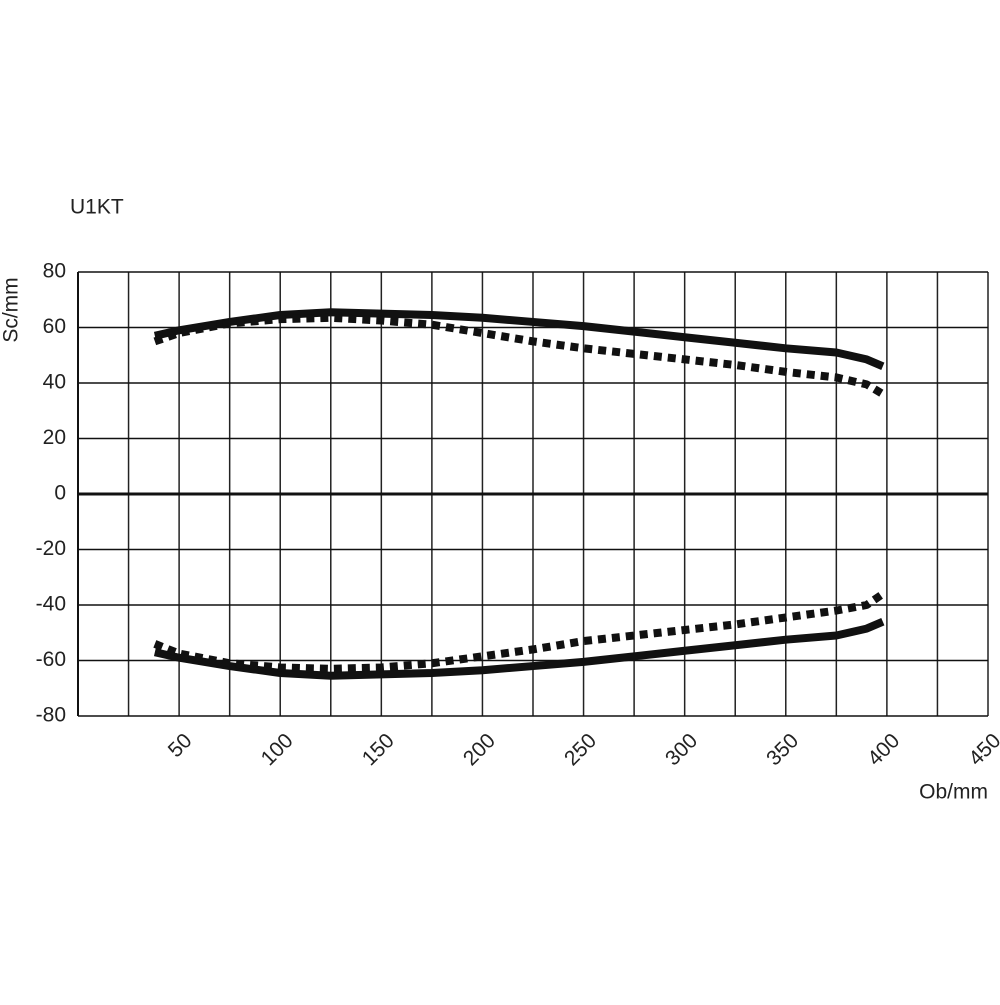  What do you see at coordinates (180, 745) in the screenshot?
I see `x-tick-label: 50` at bounding box center [180, 745].